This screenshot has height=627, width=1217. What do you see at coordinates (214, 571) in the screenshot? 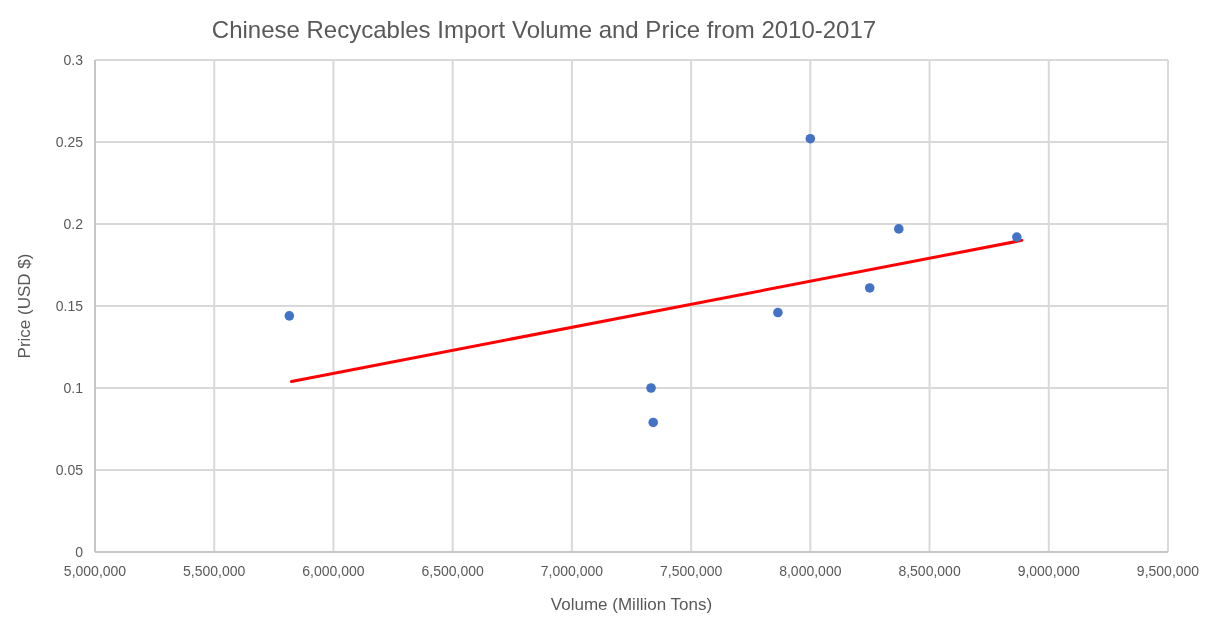
I see `x-tick-label: 5,500,000` at bounding box center [214, 571].